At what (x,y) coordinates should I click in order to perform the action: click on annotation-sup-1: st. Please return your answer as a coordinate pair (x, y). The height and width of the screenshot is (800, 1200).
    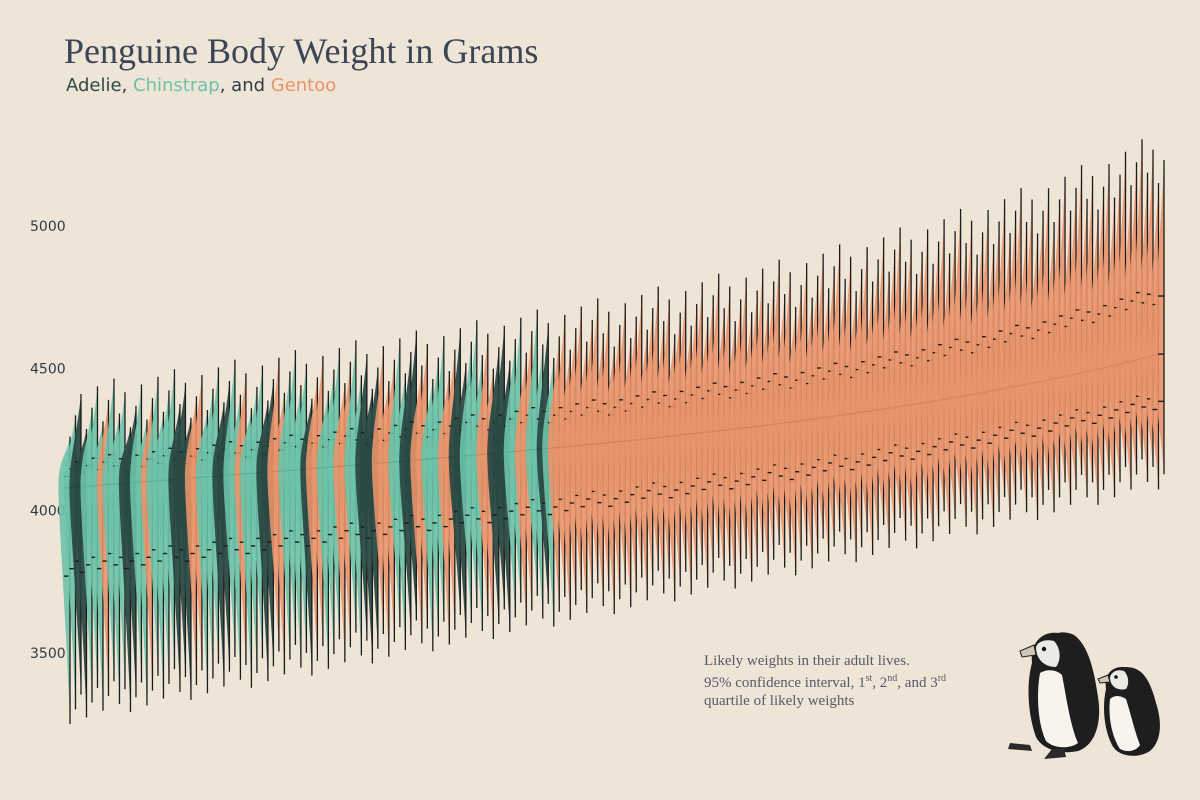
    Looking at the image, I should click on (869, 678).